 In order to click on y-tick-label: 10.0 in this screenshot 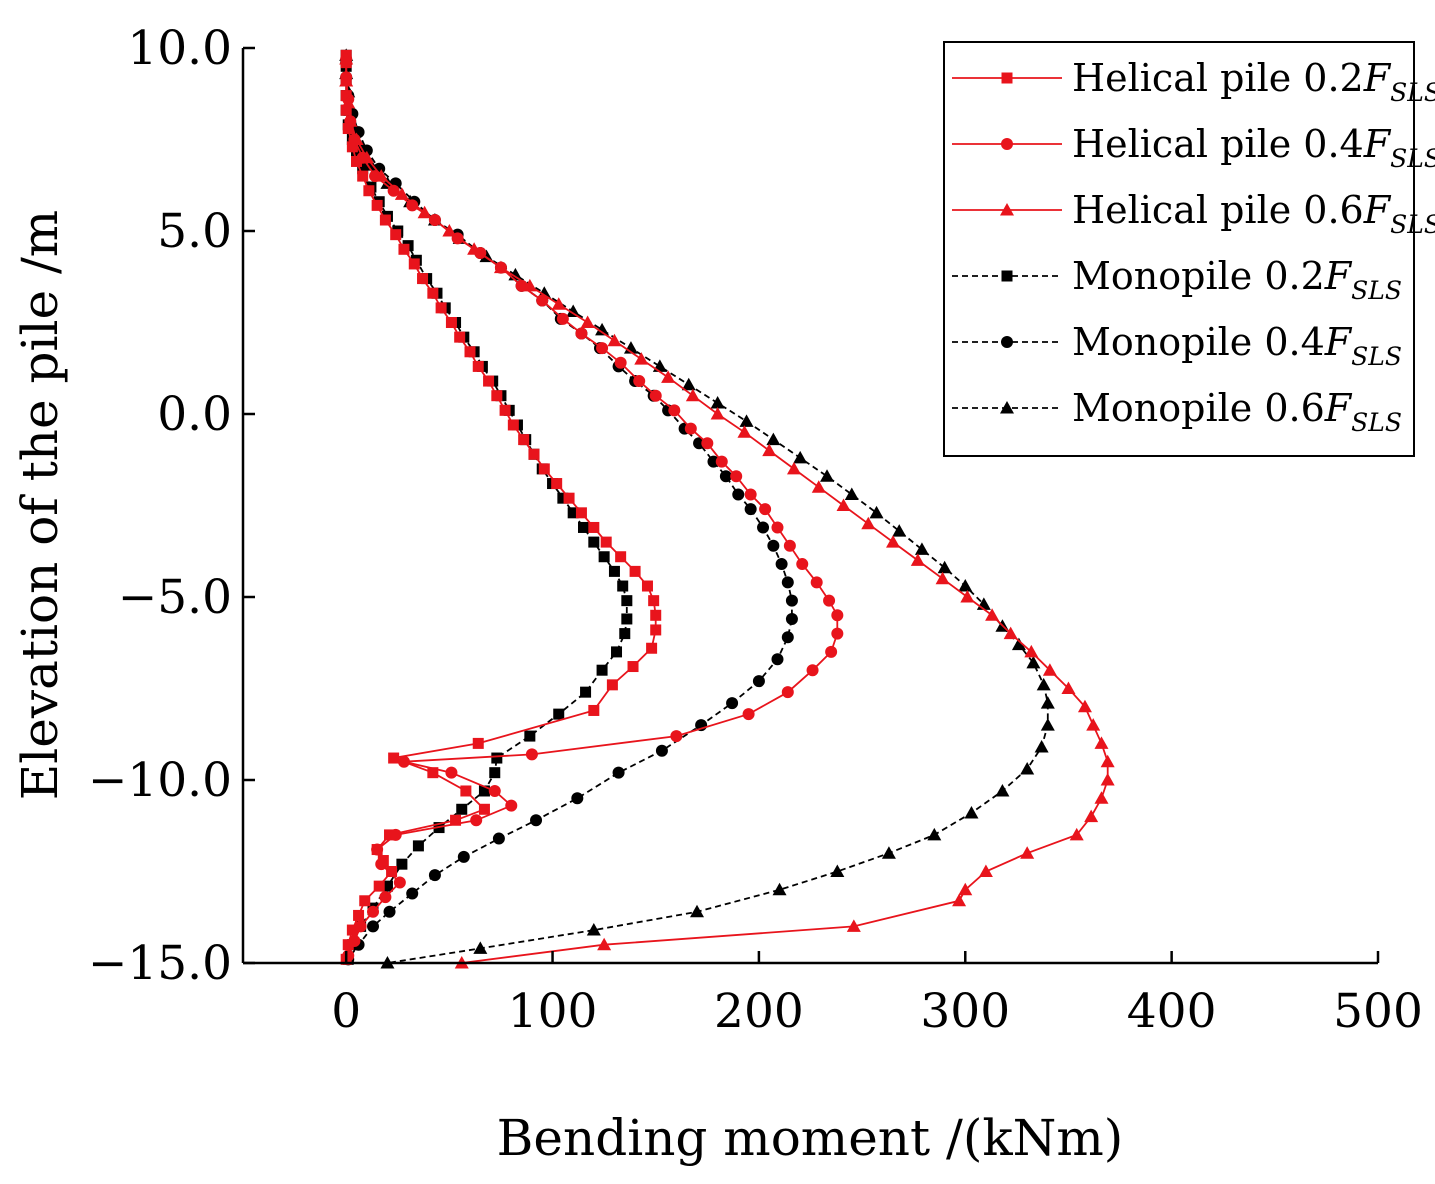, I will do `click(179, 48)`.